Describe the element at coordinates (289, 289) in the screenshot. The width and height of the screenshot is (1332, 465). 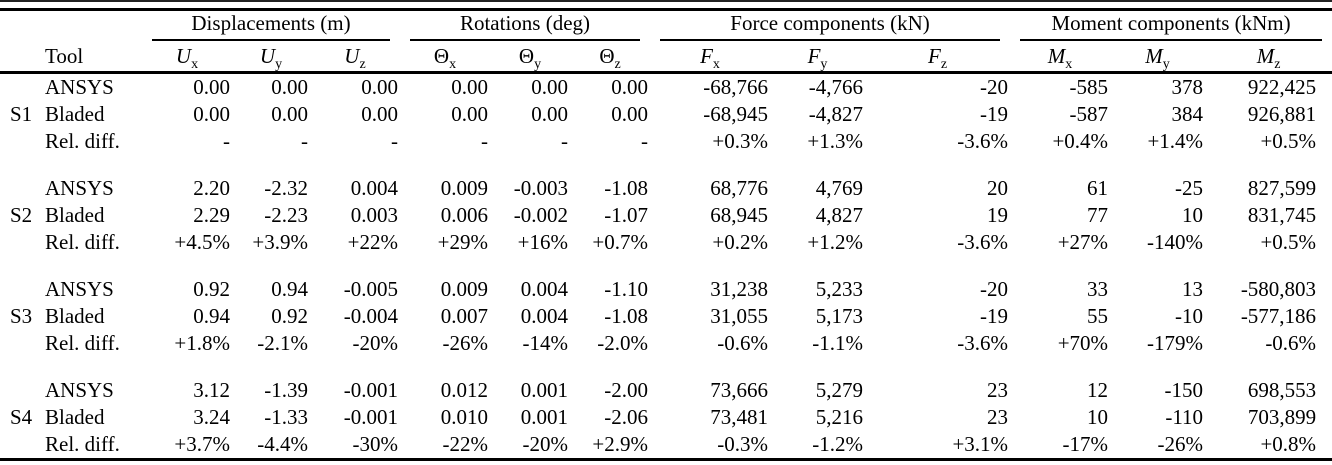
I see `value-cell: 0.94` at that location.